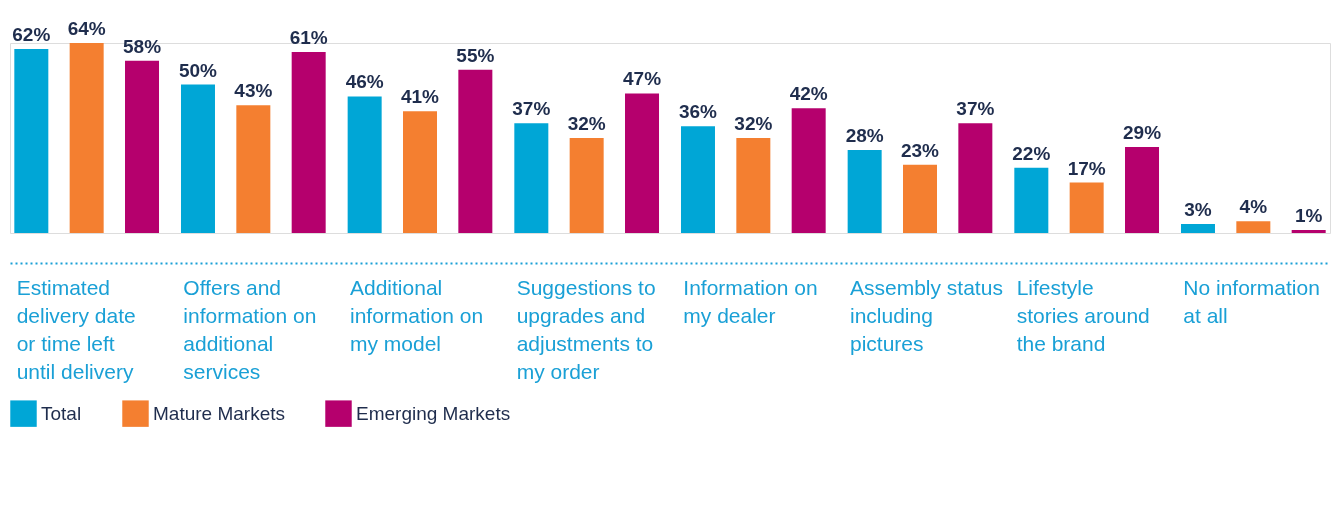 The width and height of the screenshot is (1344, 508). I want to click on legend-label: Emerging Markets, so click(433, 413).